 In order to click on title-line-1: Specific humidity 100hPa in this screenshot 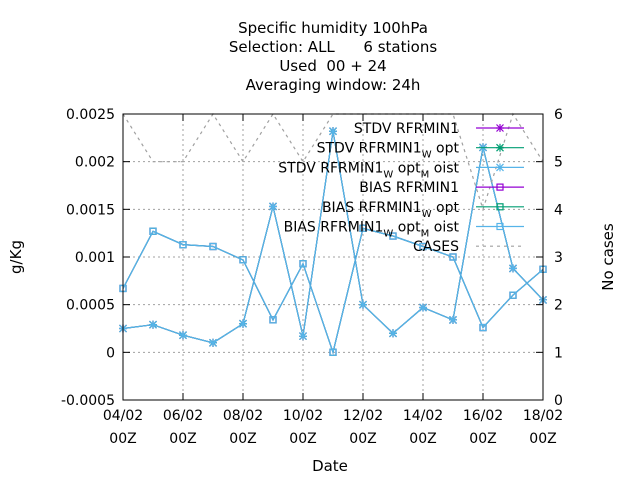, I will do `click(333, 28)`.